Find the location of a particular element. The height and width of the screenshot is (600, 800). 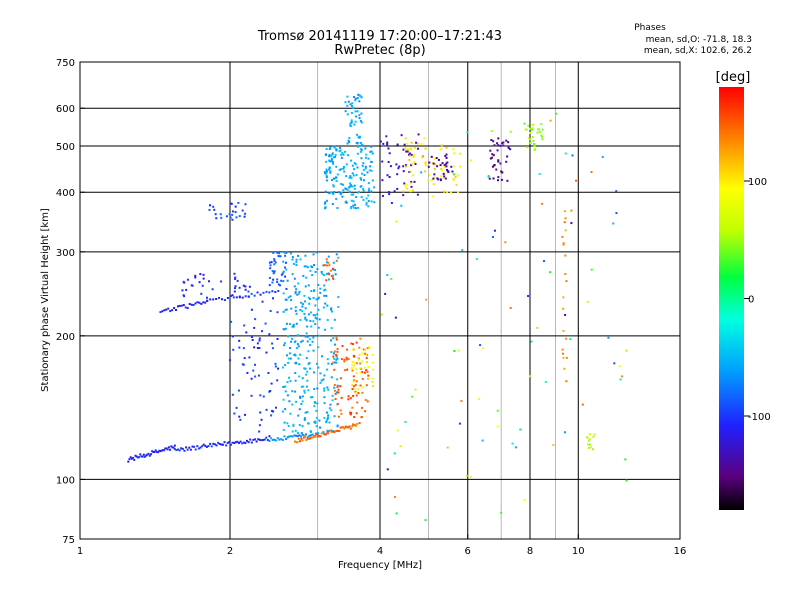

chart-title: Tromsø 20141119 17:20:00–17:21:43 is located at coordinates (379, 36).